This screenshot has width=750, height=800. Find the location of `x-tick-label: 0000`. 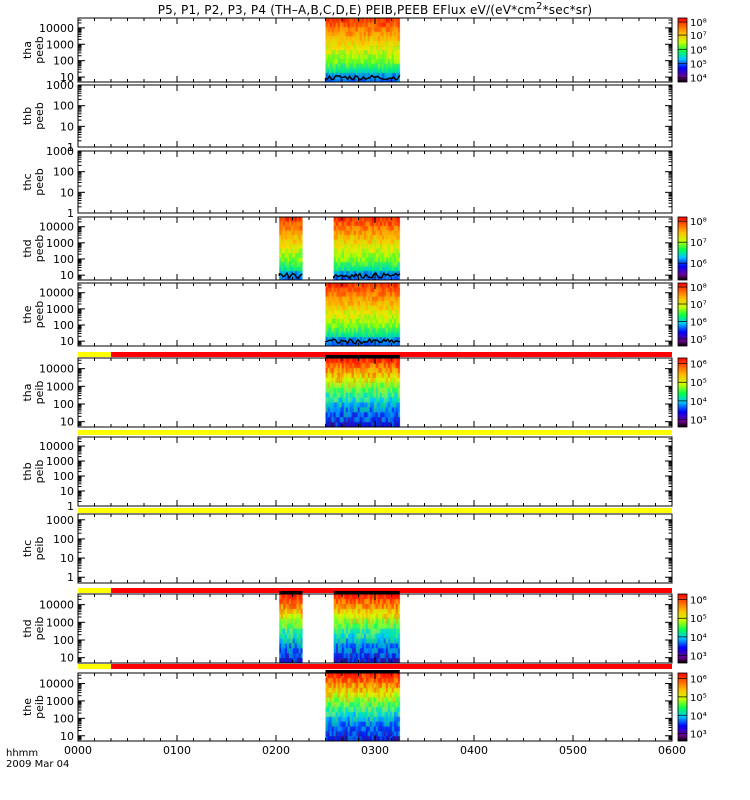

x-tick-label: 0000 is located at coordinates (78, 750).